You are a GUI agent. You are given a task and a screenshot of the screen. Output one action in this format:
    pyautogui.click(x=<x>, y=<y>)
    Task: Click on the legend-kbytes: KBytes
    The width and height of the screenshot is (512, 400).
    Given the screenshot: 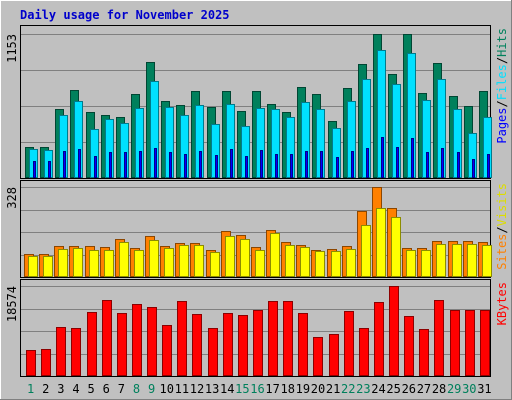 What is the action you would take?
    pyautogui.click(x=502, y=303)
    